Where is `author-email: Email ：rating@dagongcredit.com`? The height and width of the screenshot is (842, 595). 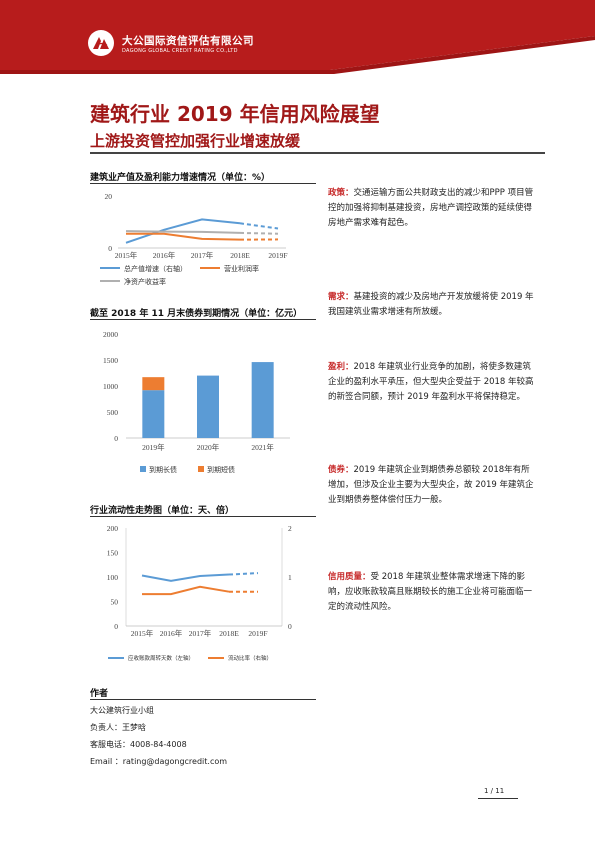
author-email: Email ：rating@dagongcredit.com is located at coordinates (159, 761).